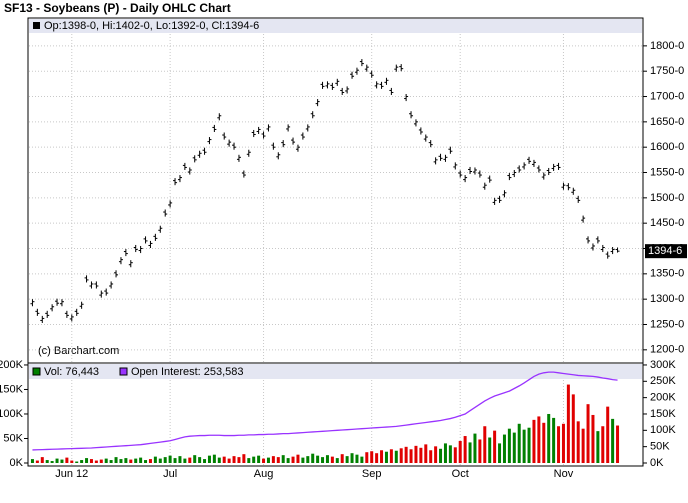 This screenshot has width=688, height=503. I want to click on y2-tick-label: 150K, so click(663, 414).